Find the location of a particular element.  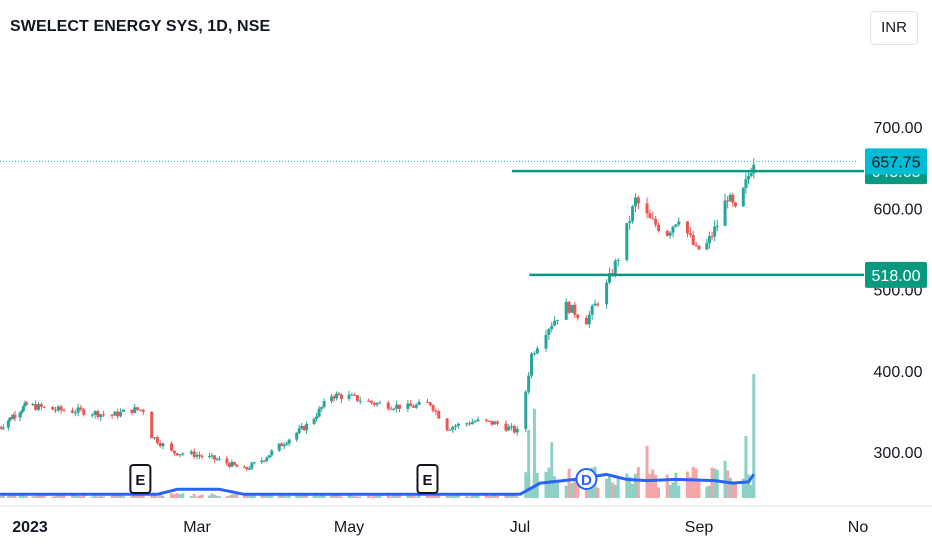

event-letter: E is located at coordinates (427, 480).